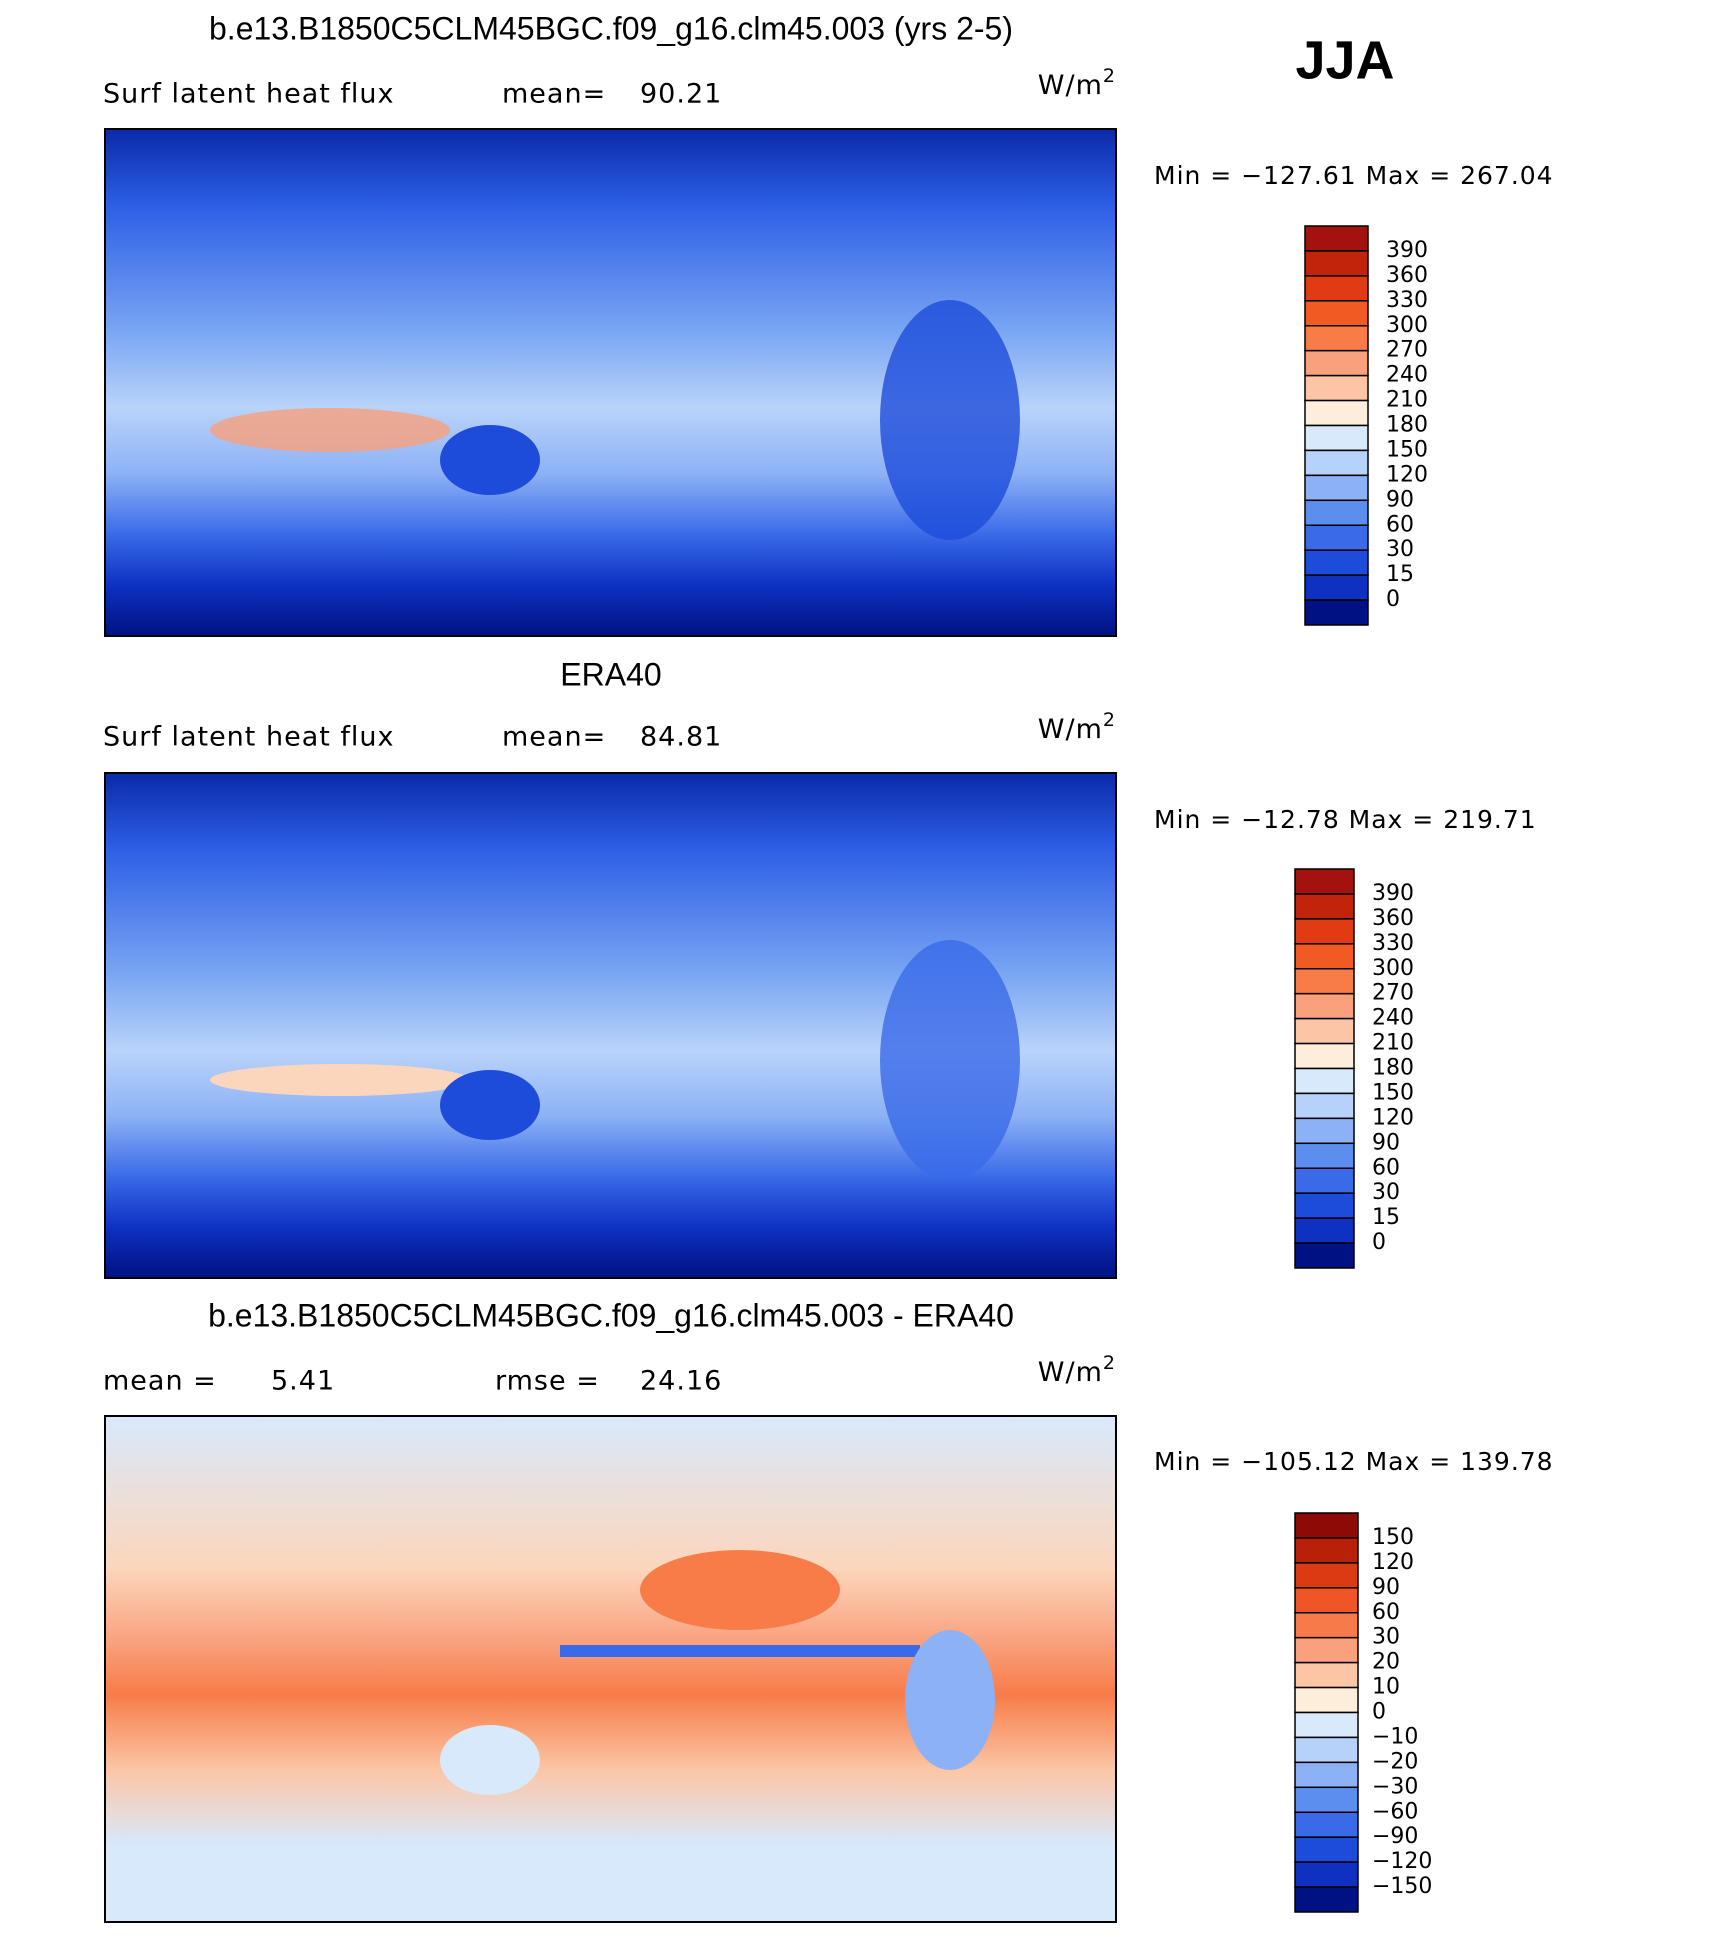  Describe the element at coordinates (1407, 425) in the screenshot. I see `colorbar-label: 180` at that location.